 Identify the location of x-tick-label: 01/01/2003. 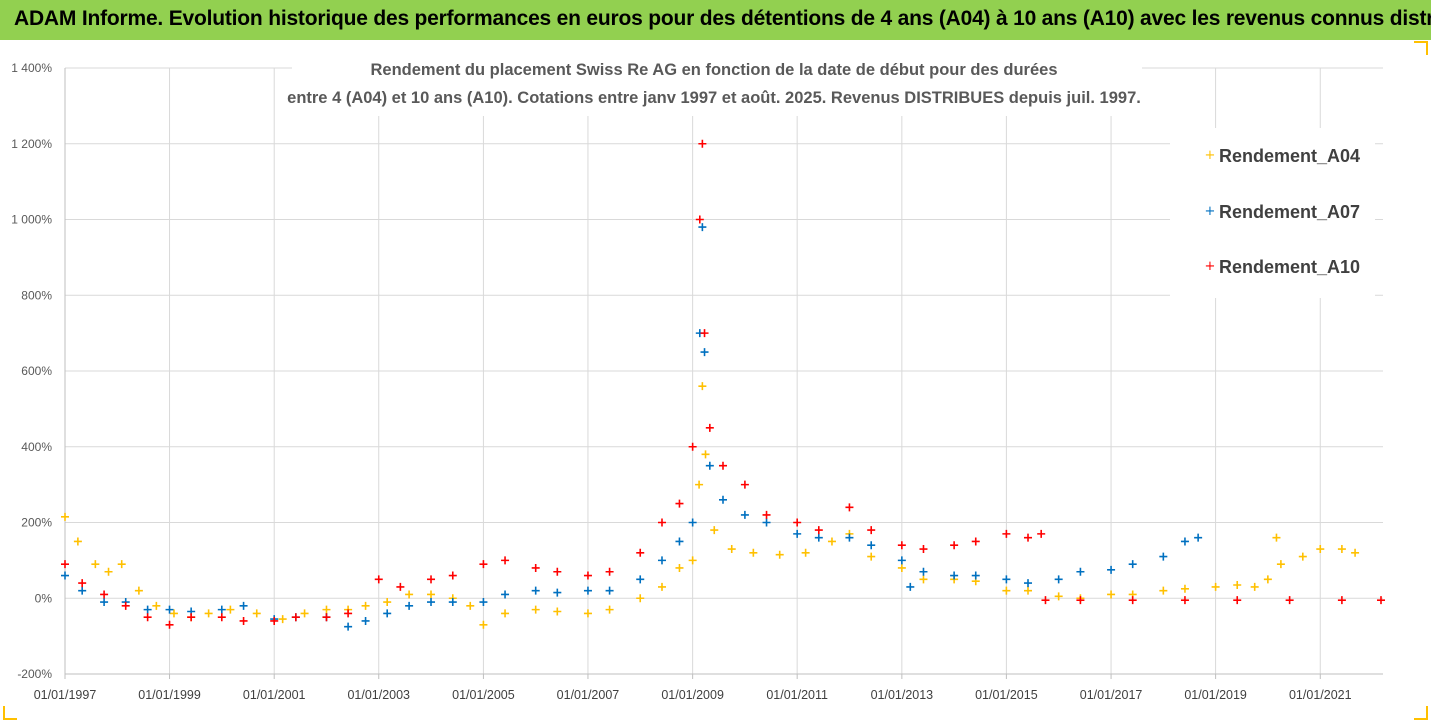
(378, 695).